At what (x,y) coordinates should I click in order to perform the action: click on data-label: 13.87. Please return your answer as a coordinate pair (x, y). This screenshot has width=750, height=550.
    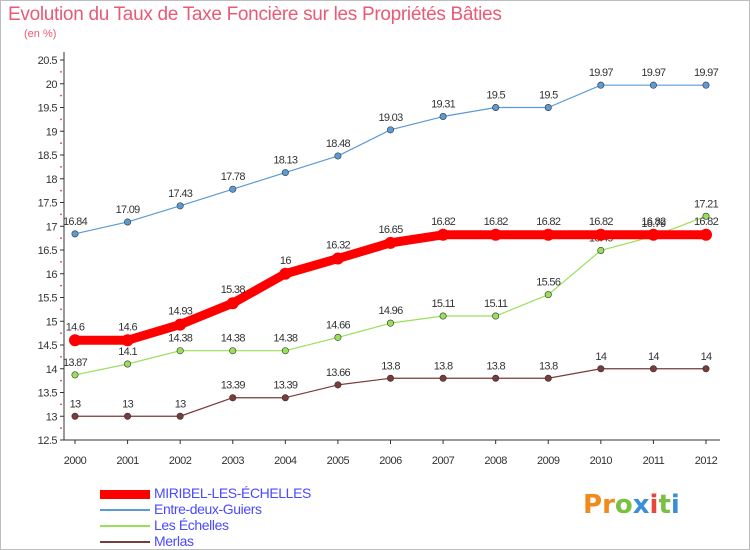
    Looking at the image, I should click on (75, 363).